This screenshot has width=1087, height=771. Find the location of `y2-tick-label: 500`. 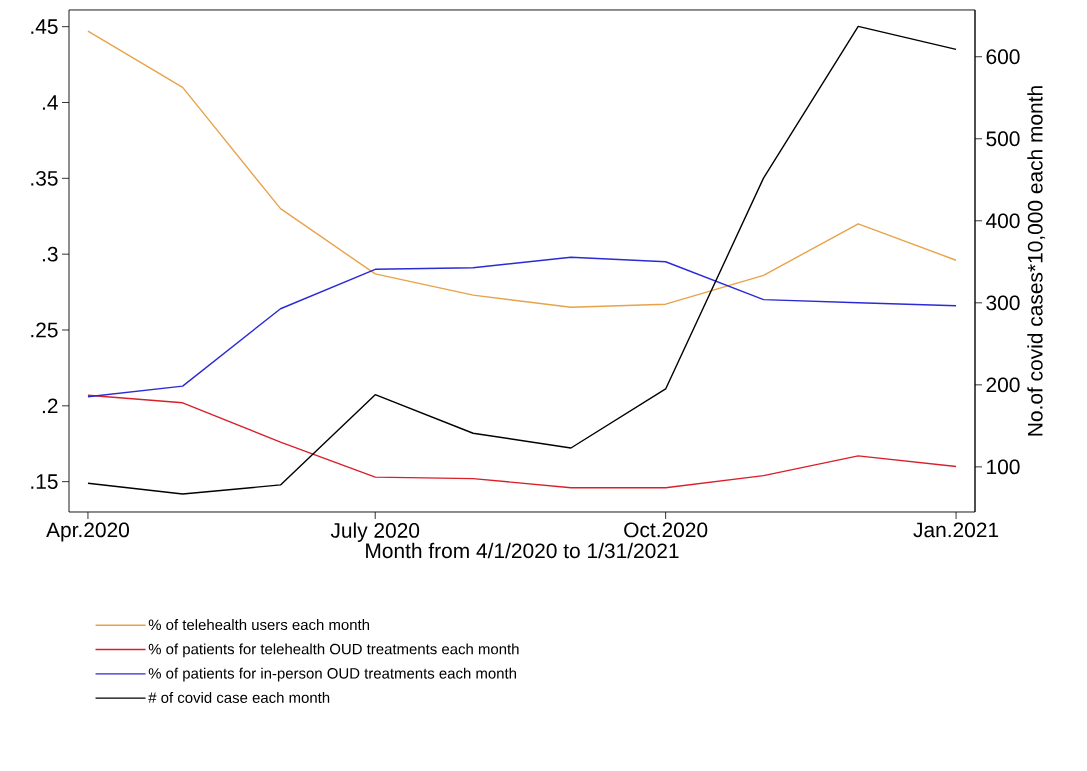

y2-tick-label: 500 is located at coordinates (1003, 139).